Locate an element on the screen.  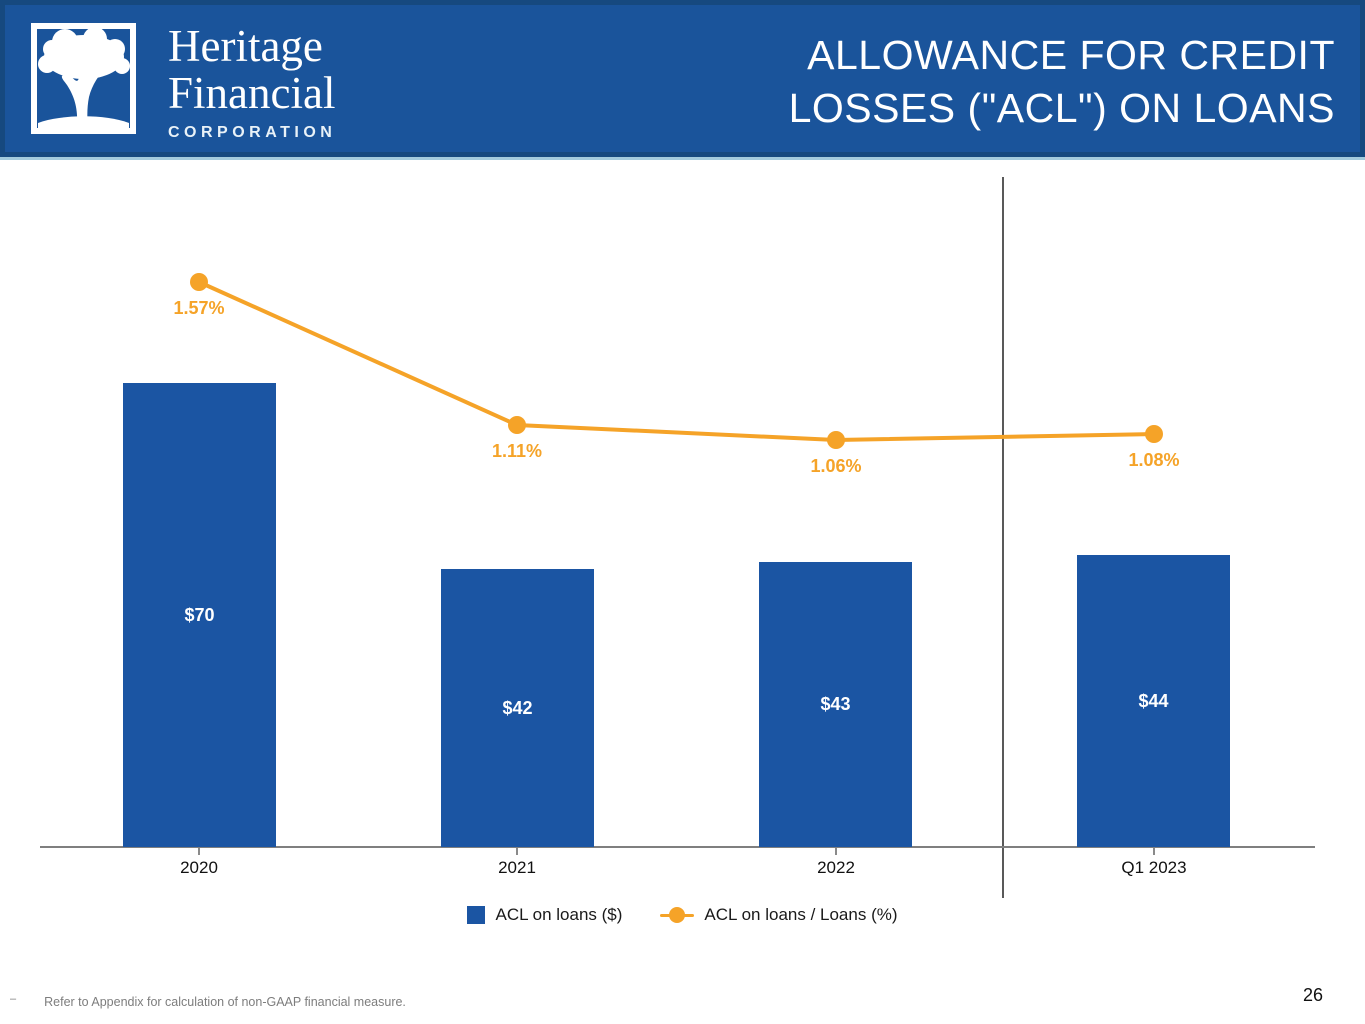
bar-value-label-q1-2023: $44 is located at coordinates (1153, 700).